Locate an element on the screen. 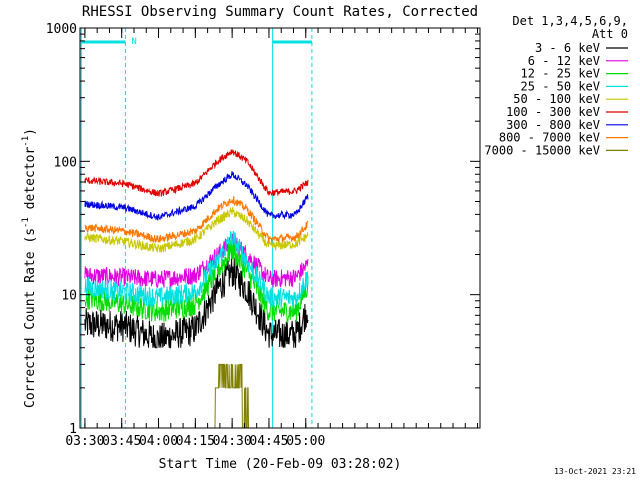 The height and width of the screenshot is (485, 640). legend-header-line1: Det 1,3,4,5,6,9, is located at coordinates (570, 21).